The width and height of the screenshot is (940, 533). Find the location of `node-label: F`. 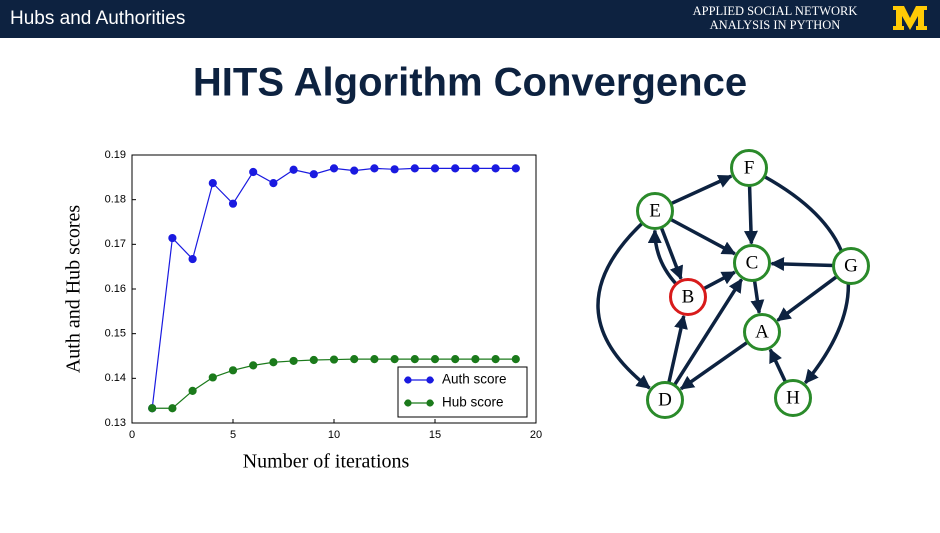

node-label: F is located at coordinates (749, 167).